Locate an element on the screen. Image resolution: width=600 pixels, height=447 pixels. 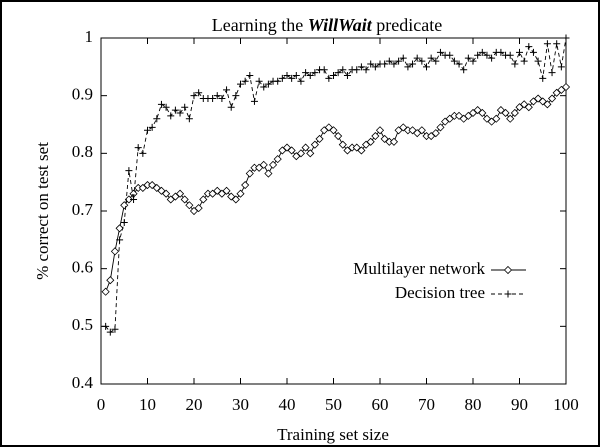
x-axis-label: Training set size is located at coordinates (333, 434).